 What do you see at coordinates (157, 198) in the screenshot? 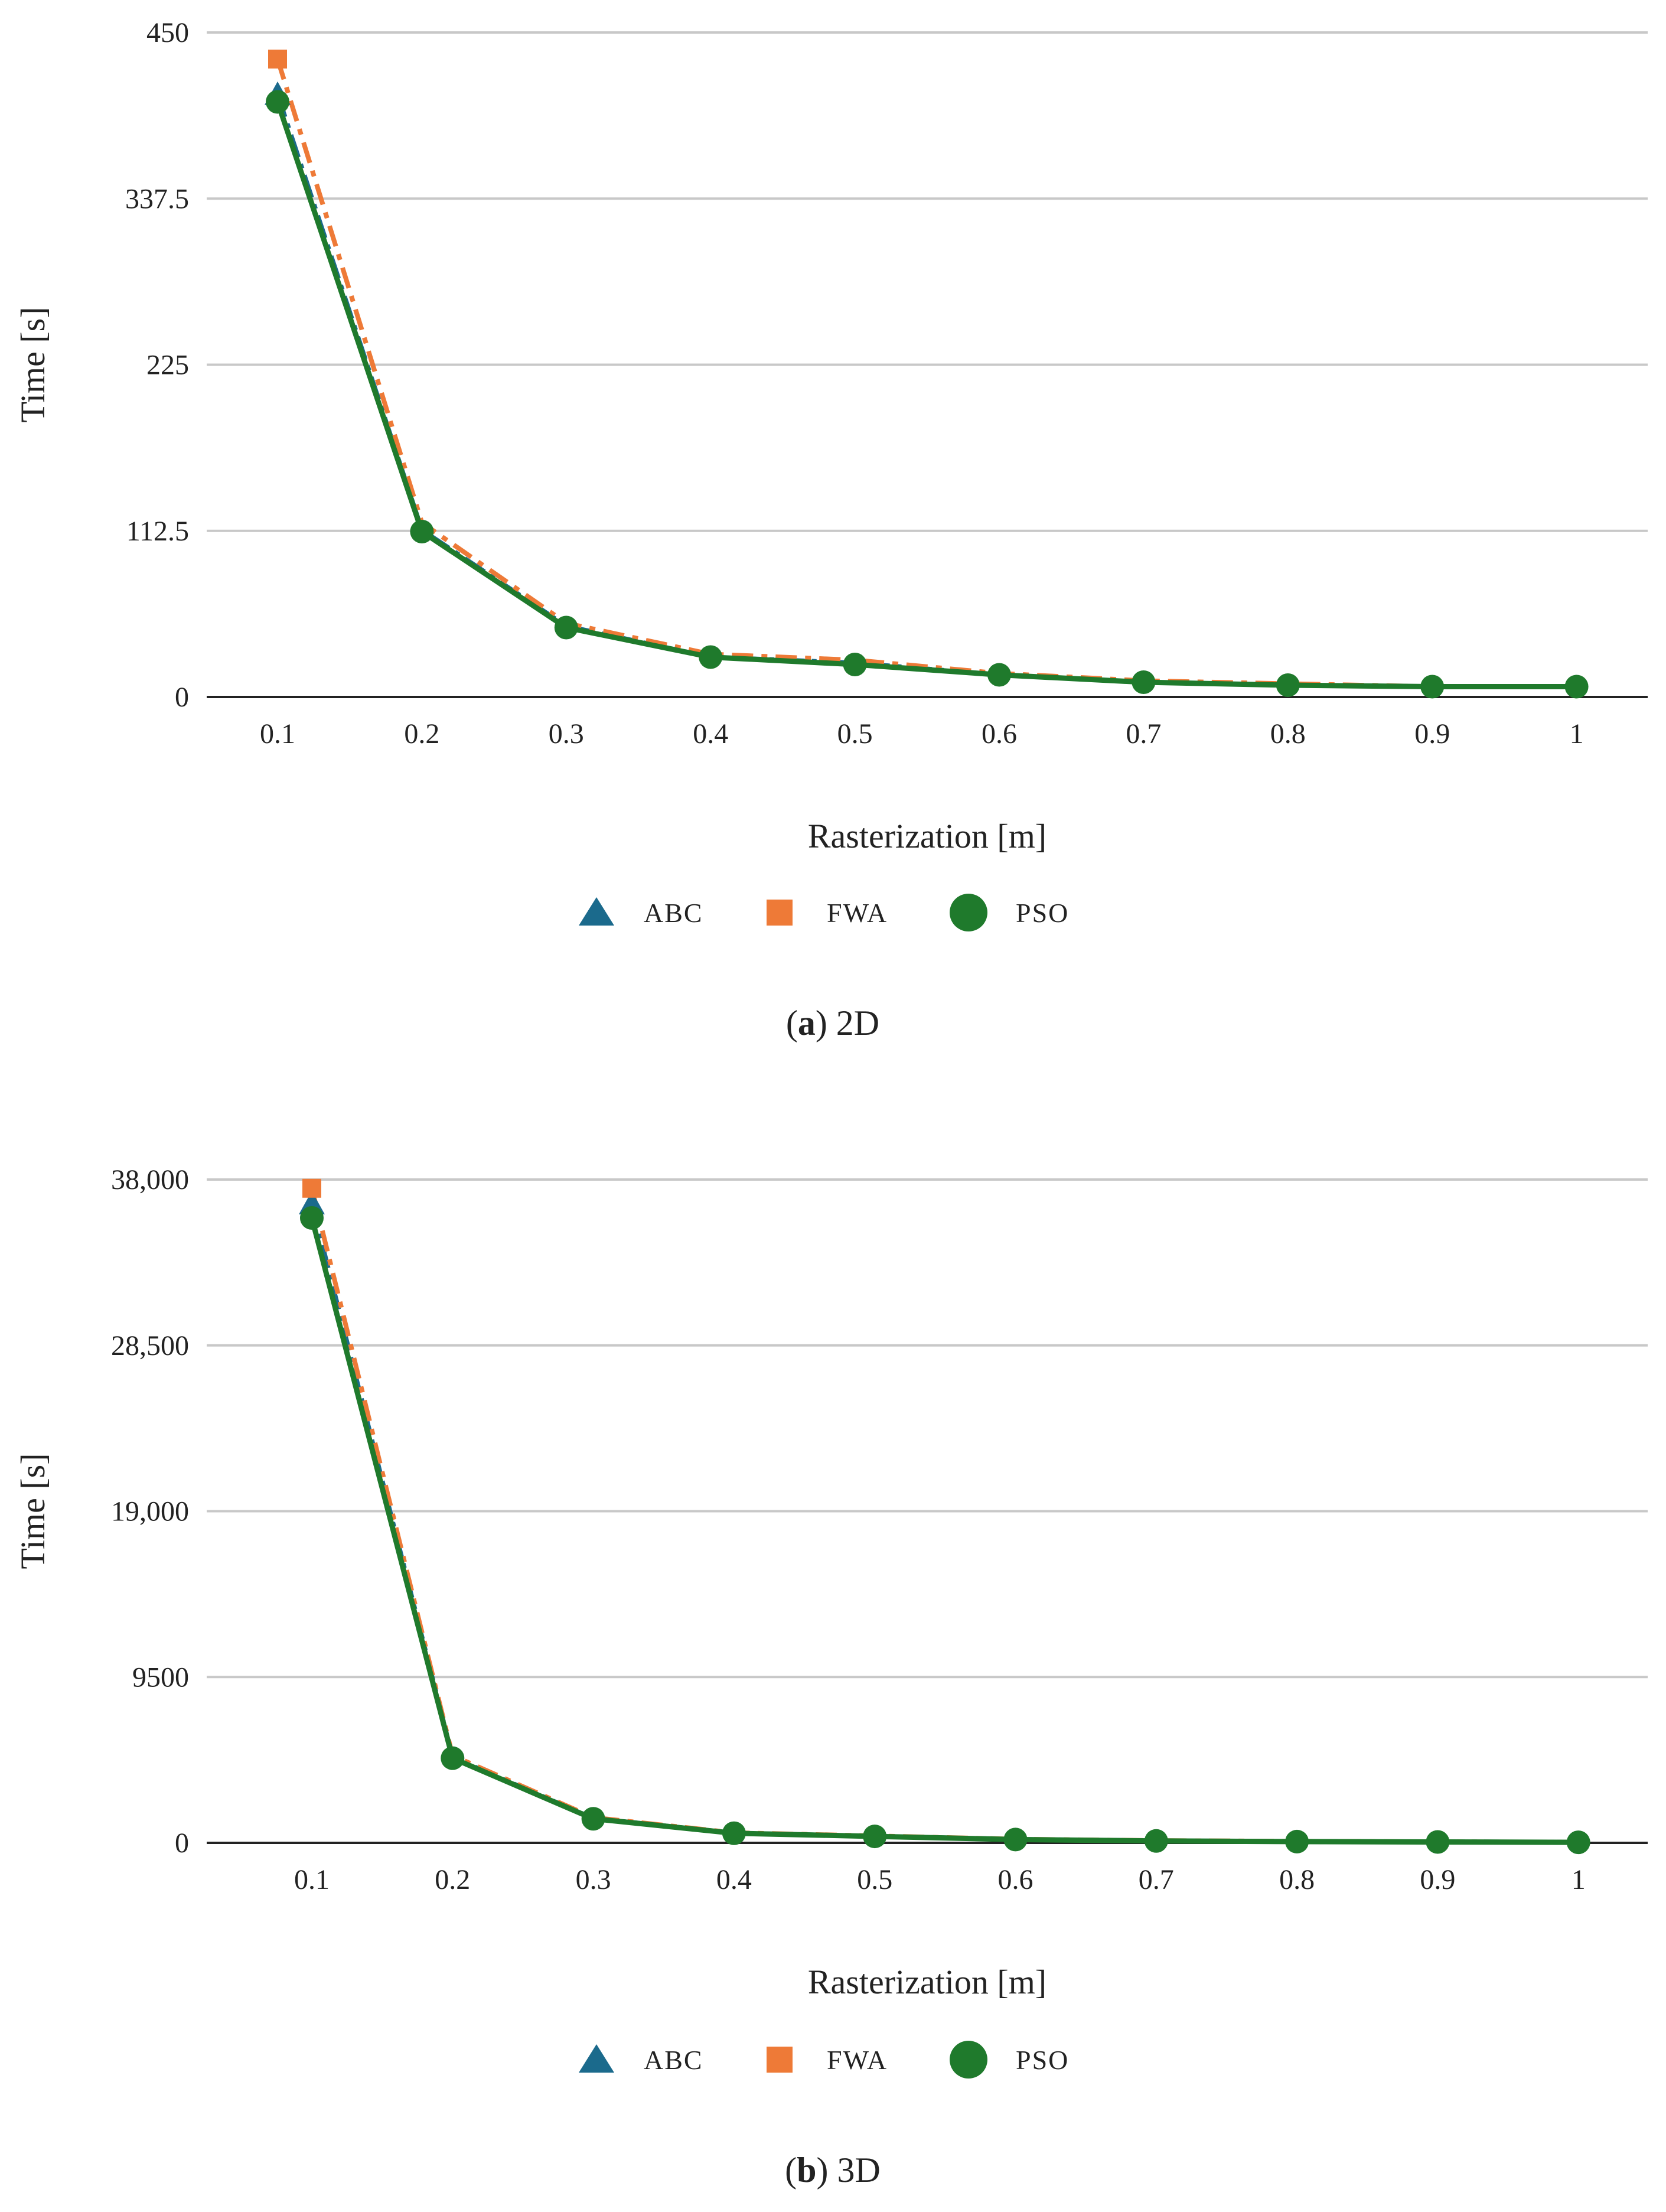
I see `y-tick-label: 337.5` at bounding box center [157, 198].